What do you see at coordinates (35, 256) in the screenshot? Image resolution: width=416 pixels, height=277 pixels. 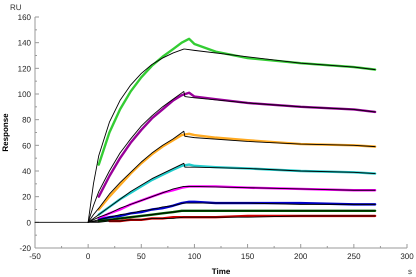 I see `x-tick-label: -50` at bounding box center [35, 256].